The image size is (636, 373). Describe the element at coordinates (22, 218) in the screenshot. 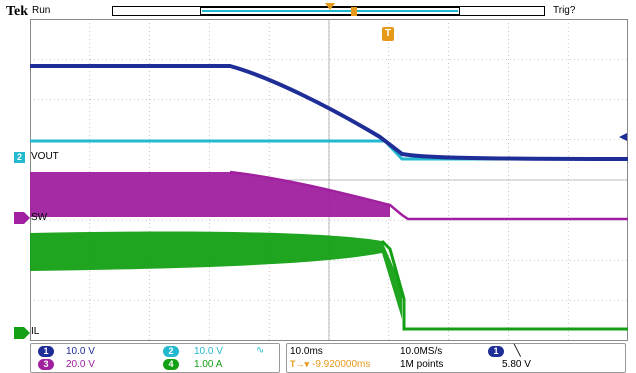

I see `ch3-ground-marker` at that location.